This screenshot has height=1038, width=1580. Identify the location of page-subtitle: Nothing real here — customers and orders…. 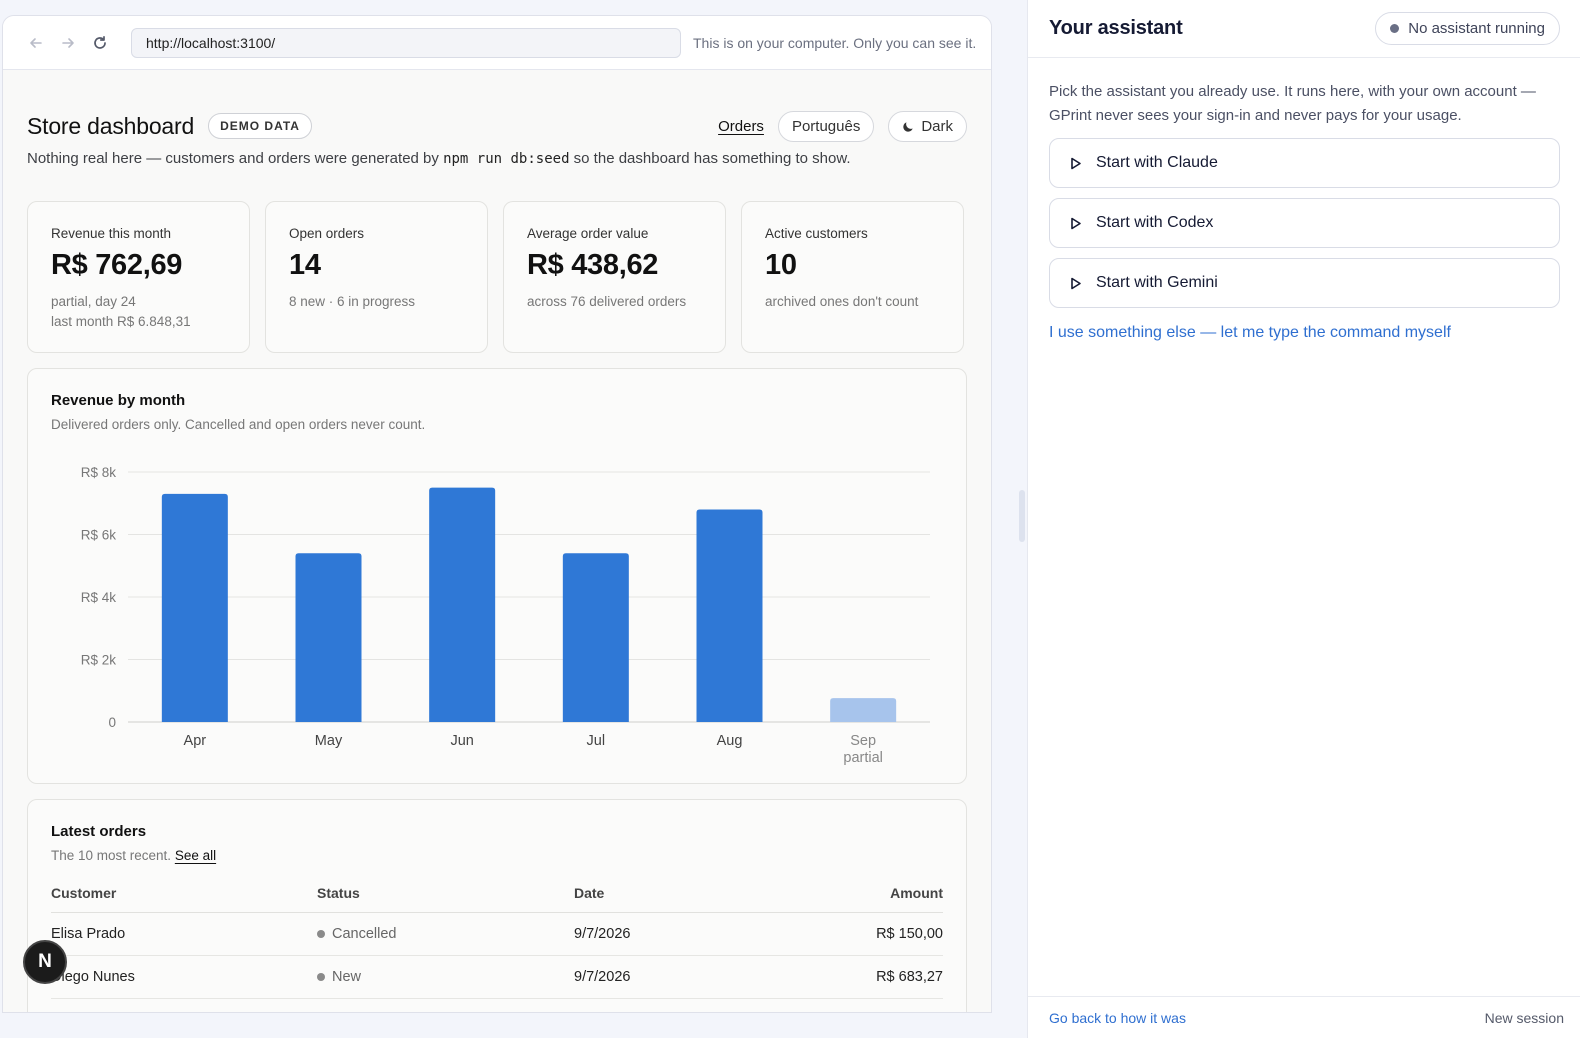
(497, 158).